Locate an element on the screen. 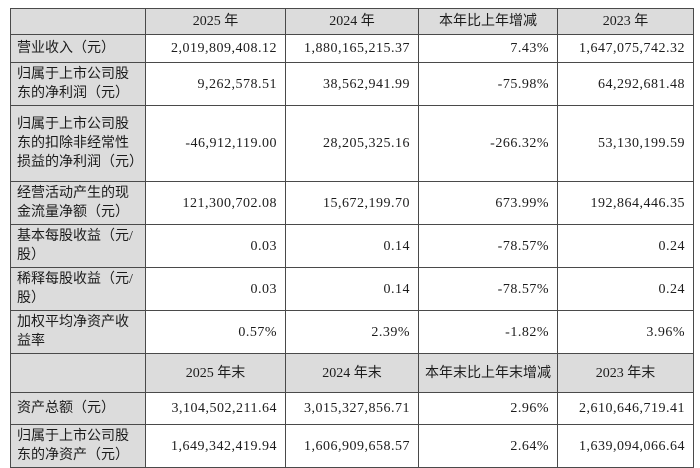 The height and width of the screenshot is (468, 700). value-cell: 0.57% is located at coordinates (215, 332).